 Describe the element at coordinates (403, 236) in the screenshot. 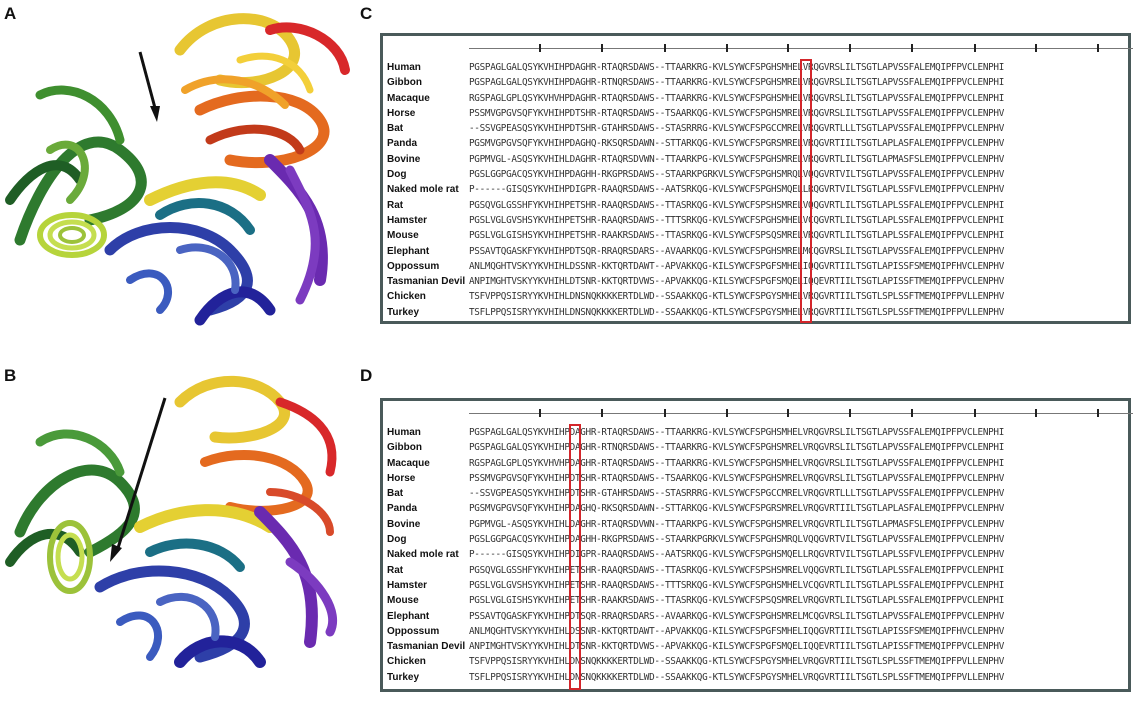

I see `species-name: Mouse` at that location.